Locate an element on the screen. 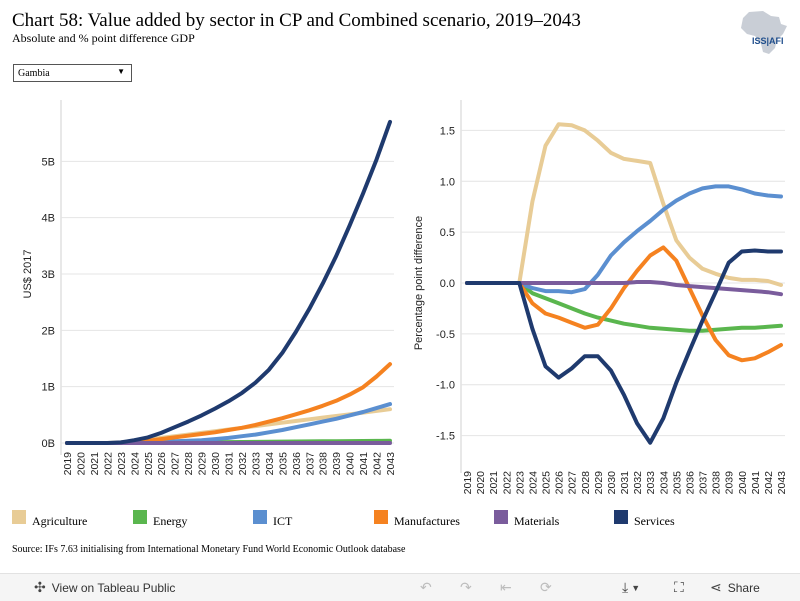  legend-label: Energy is located at coordinates (170, 521).